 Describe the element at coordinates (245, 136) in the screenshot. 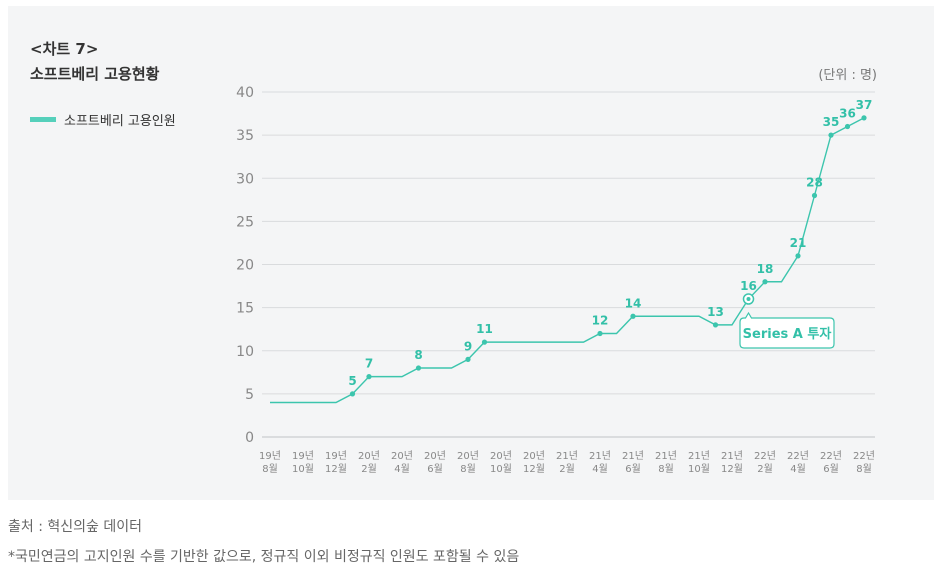

I see `y-tick-label: 35` at that location.